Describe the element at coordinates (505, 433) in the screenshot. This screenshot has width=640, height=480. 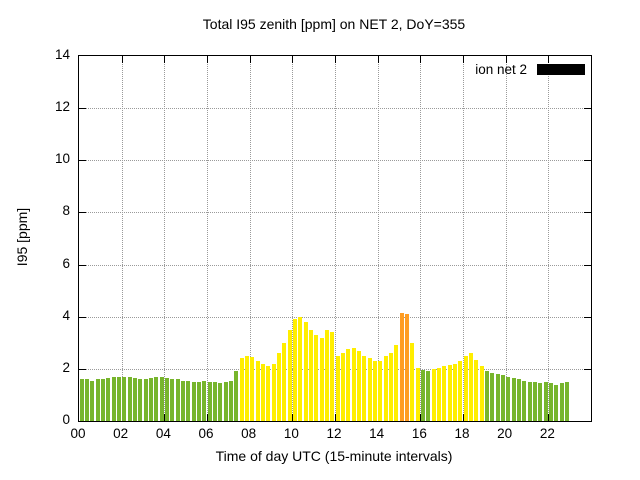
I see `x-tick-label: 20` at that location.